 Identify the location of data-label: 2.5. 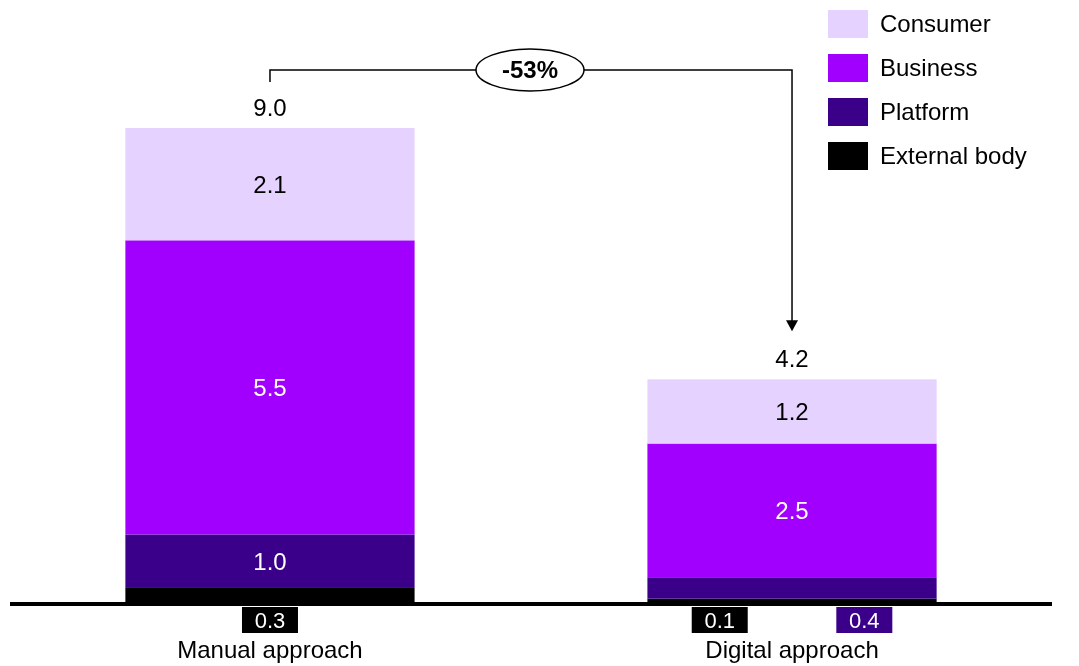
(792, 510).